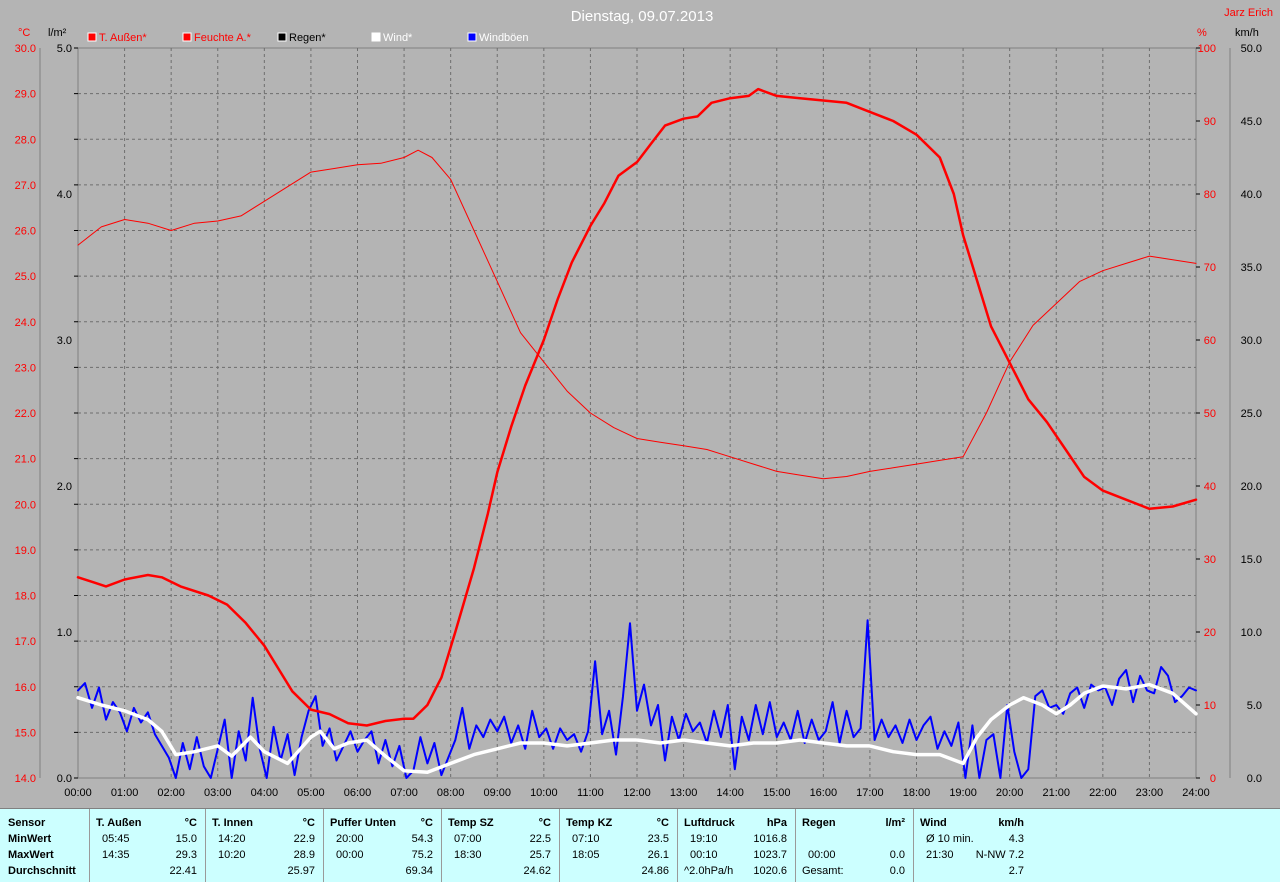  What do you see at coordinates (350, 855) in the screenshot?
I see `stats-max-time: 00:00` at bounding box center [350, 855].